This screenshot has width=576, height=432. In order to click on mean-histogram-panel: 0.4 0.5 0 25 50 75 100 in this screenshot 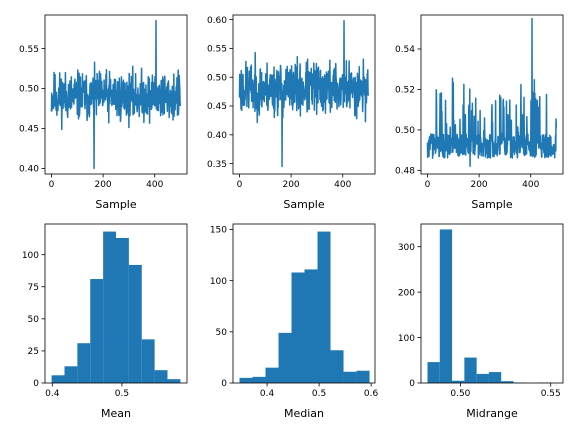, I will do `click(105, 311)`.